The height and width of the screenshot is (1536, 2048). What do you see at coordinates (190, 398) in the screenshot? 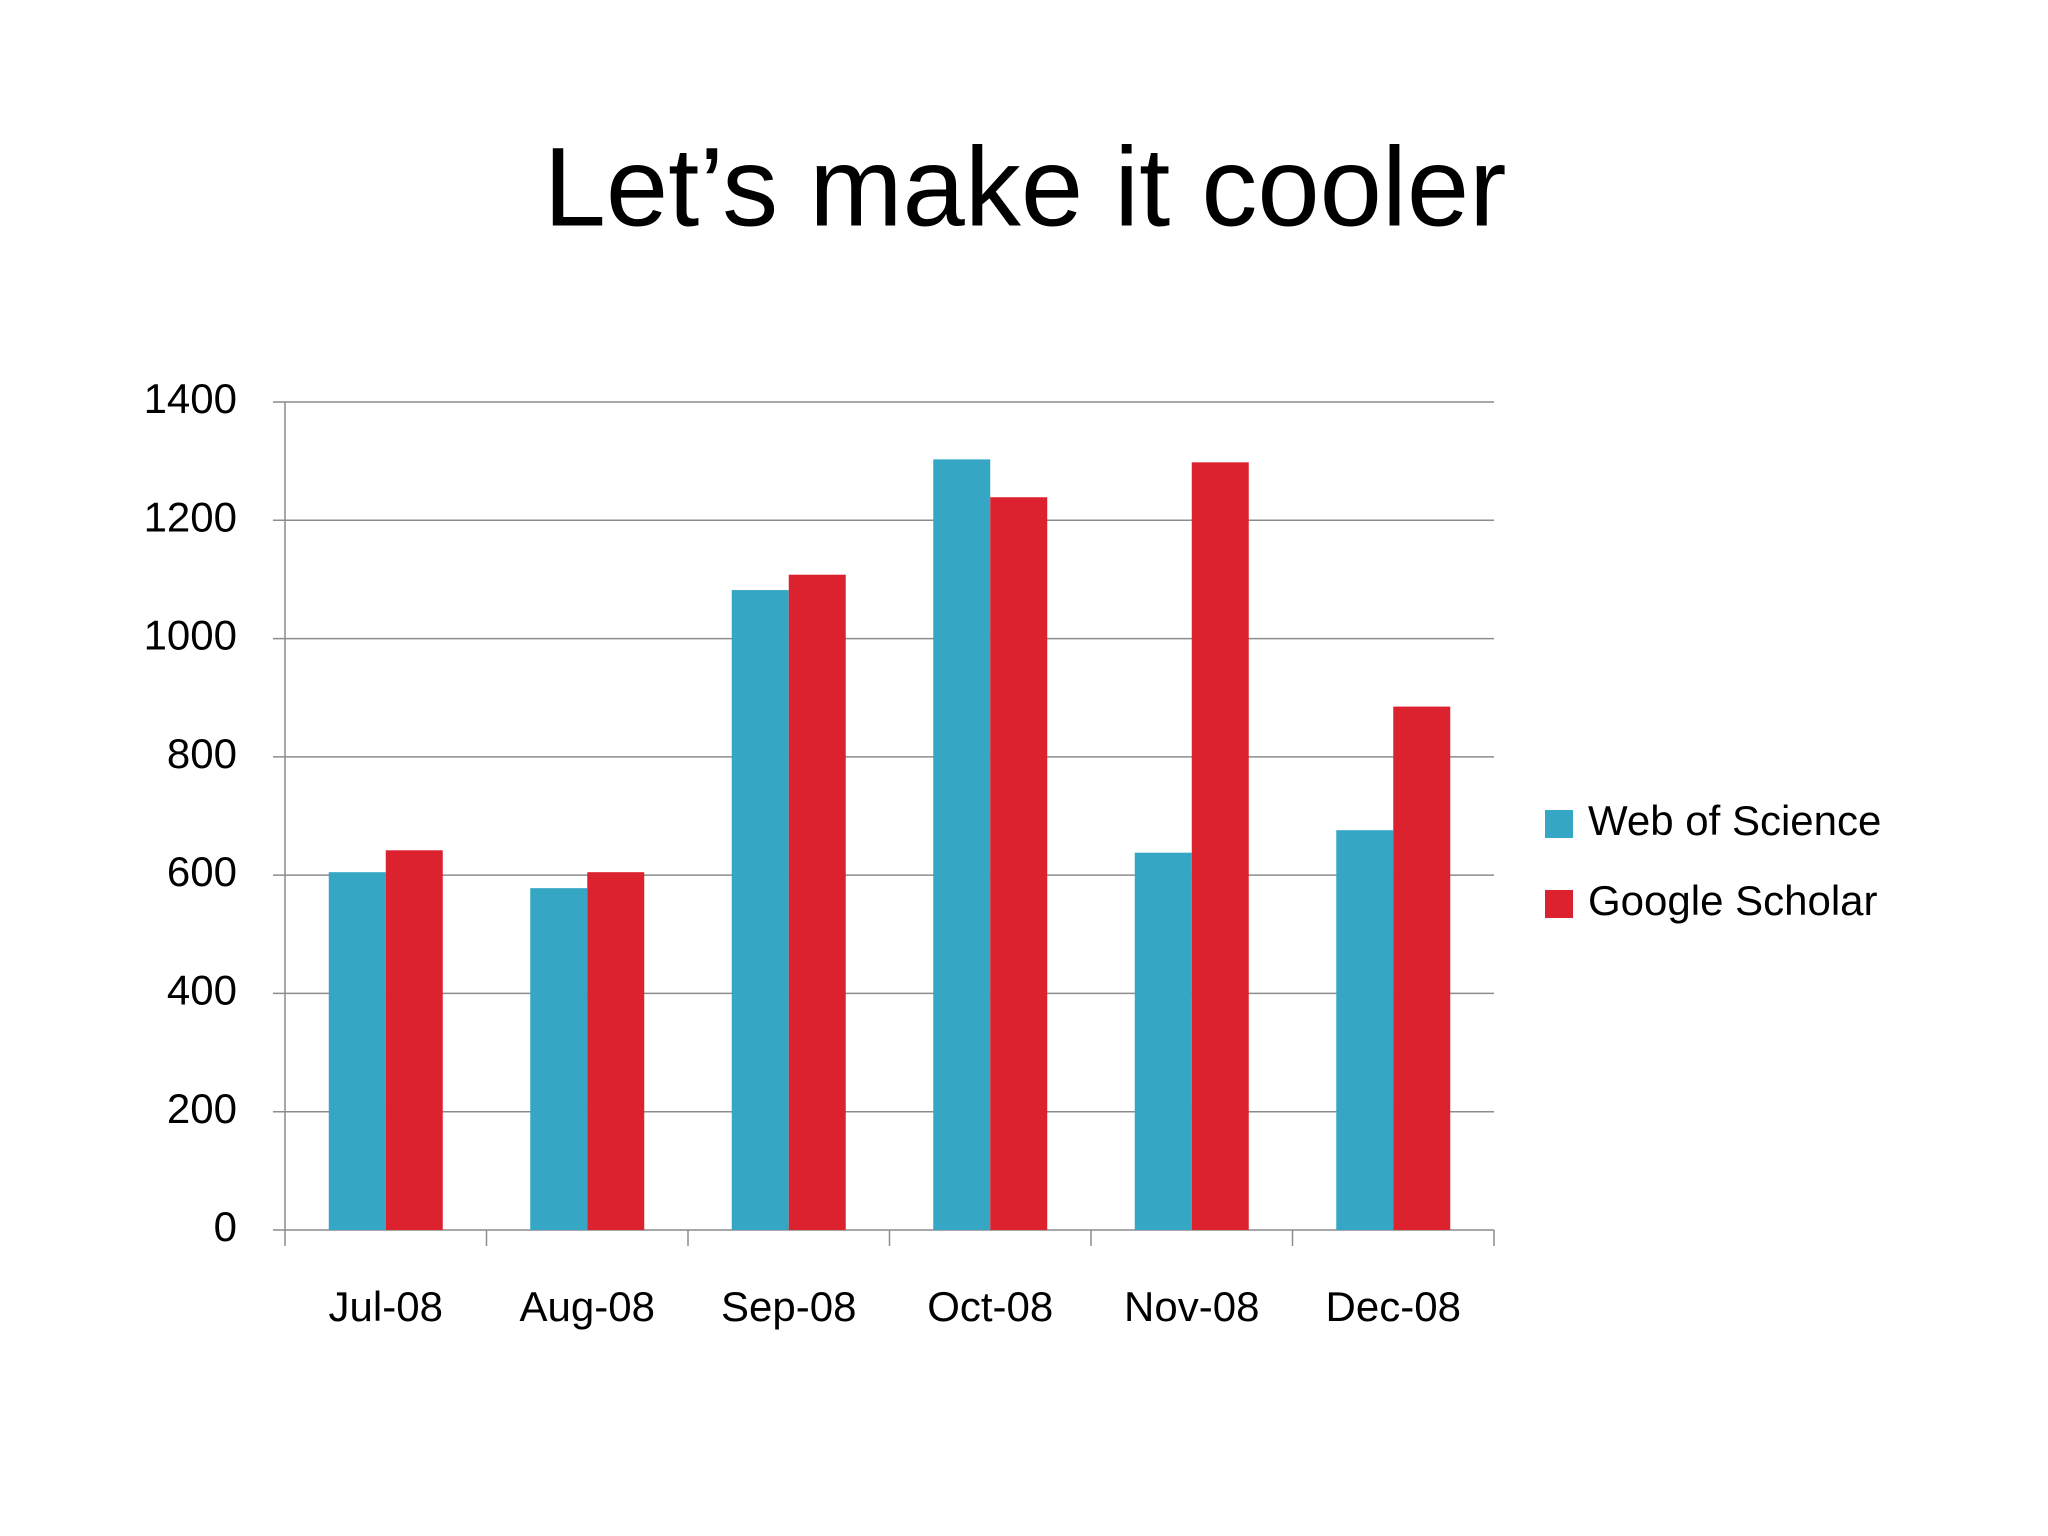
I see `y-tick-label: 1400` at bounding box center [190, 398].